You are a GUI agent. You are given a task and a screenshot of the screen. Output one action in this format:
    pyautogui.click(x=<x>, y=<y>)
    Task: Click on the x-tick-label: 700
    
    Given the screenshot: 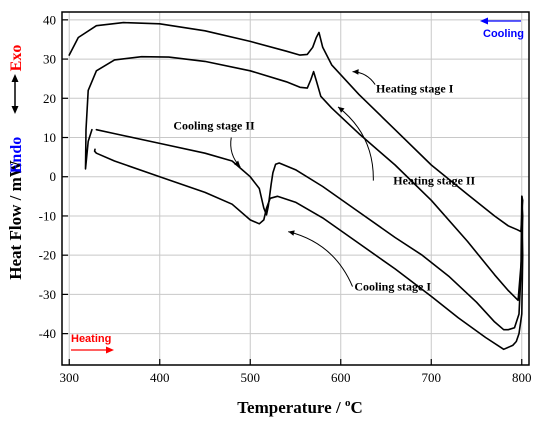 What is the action you would take?
    pyautogui.click(x=432, y=377)
    